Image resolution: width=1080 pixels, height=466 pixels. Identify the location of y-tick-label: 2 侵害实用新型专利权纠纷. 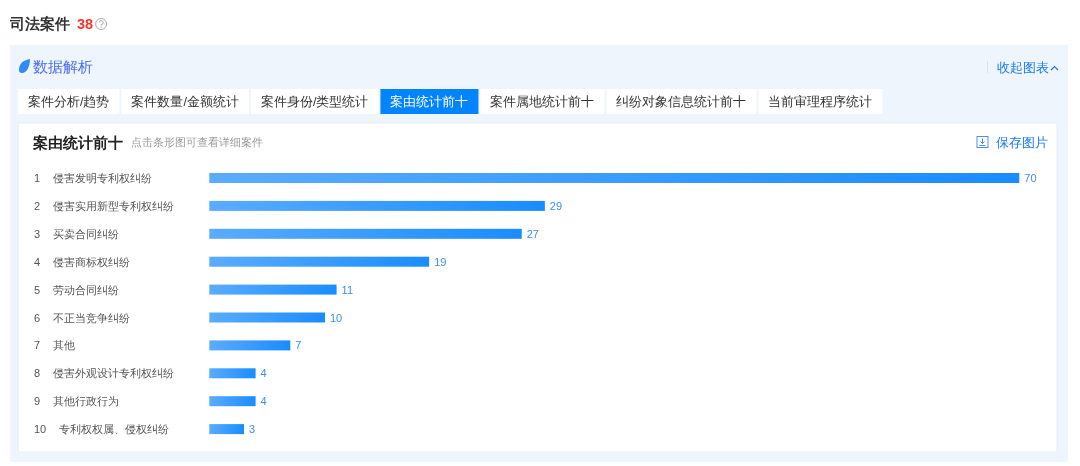
(104, 205).